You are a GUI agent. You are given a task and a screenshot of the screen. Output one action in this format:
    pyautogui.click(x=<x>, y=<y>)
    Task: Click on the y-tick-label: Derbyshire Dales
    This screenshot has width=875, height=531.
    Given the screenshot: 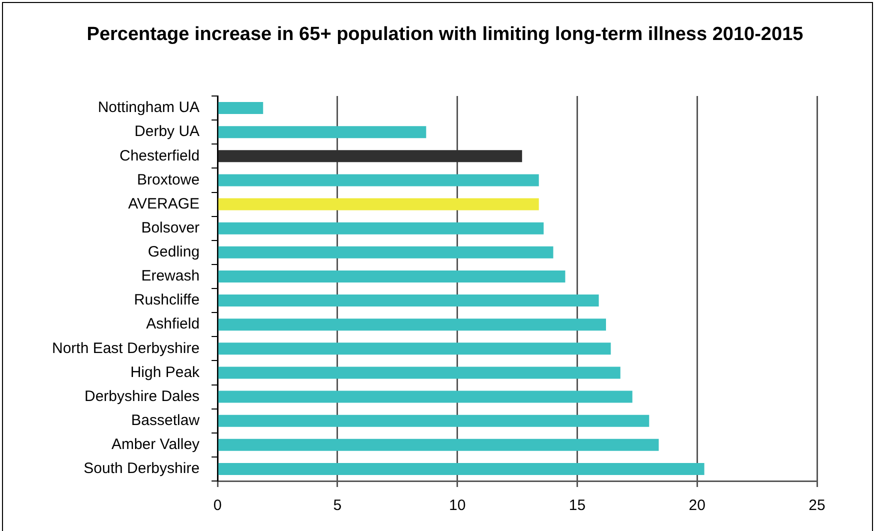 What is the action you would take?
    pyautogui.click(x=142, y=396)
    